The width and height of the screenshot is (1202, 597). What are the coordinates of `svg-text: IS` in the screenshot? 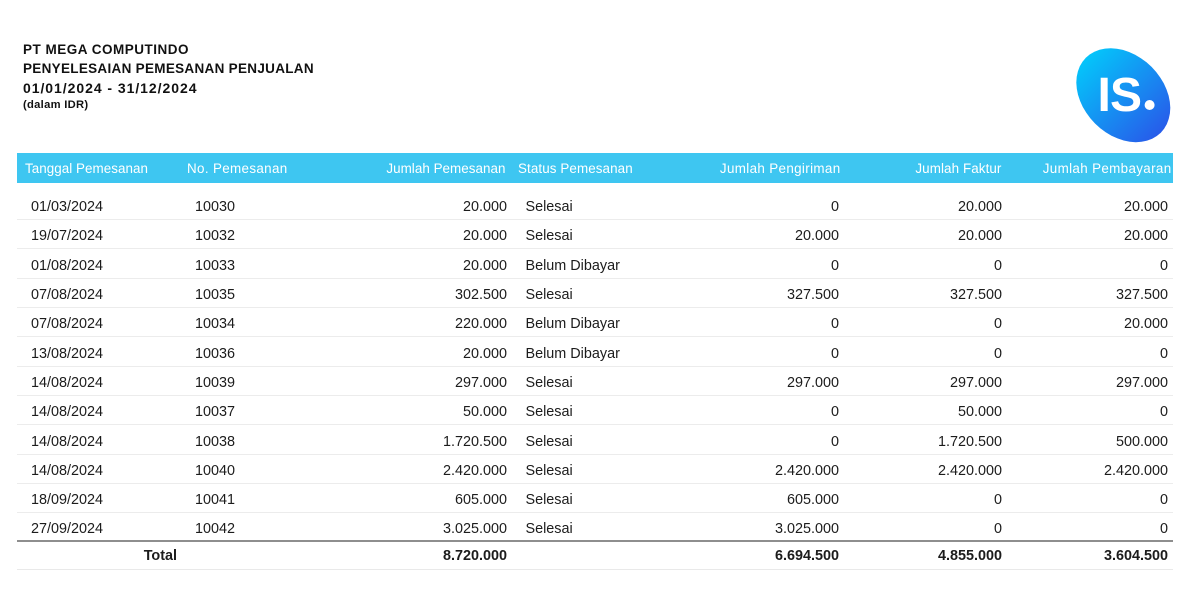 It's located at (1120, 95).